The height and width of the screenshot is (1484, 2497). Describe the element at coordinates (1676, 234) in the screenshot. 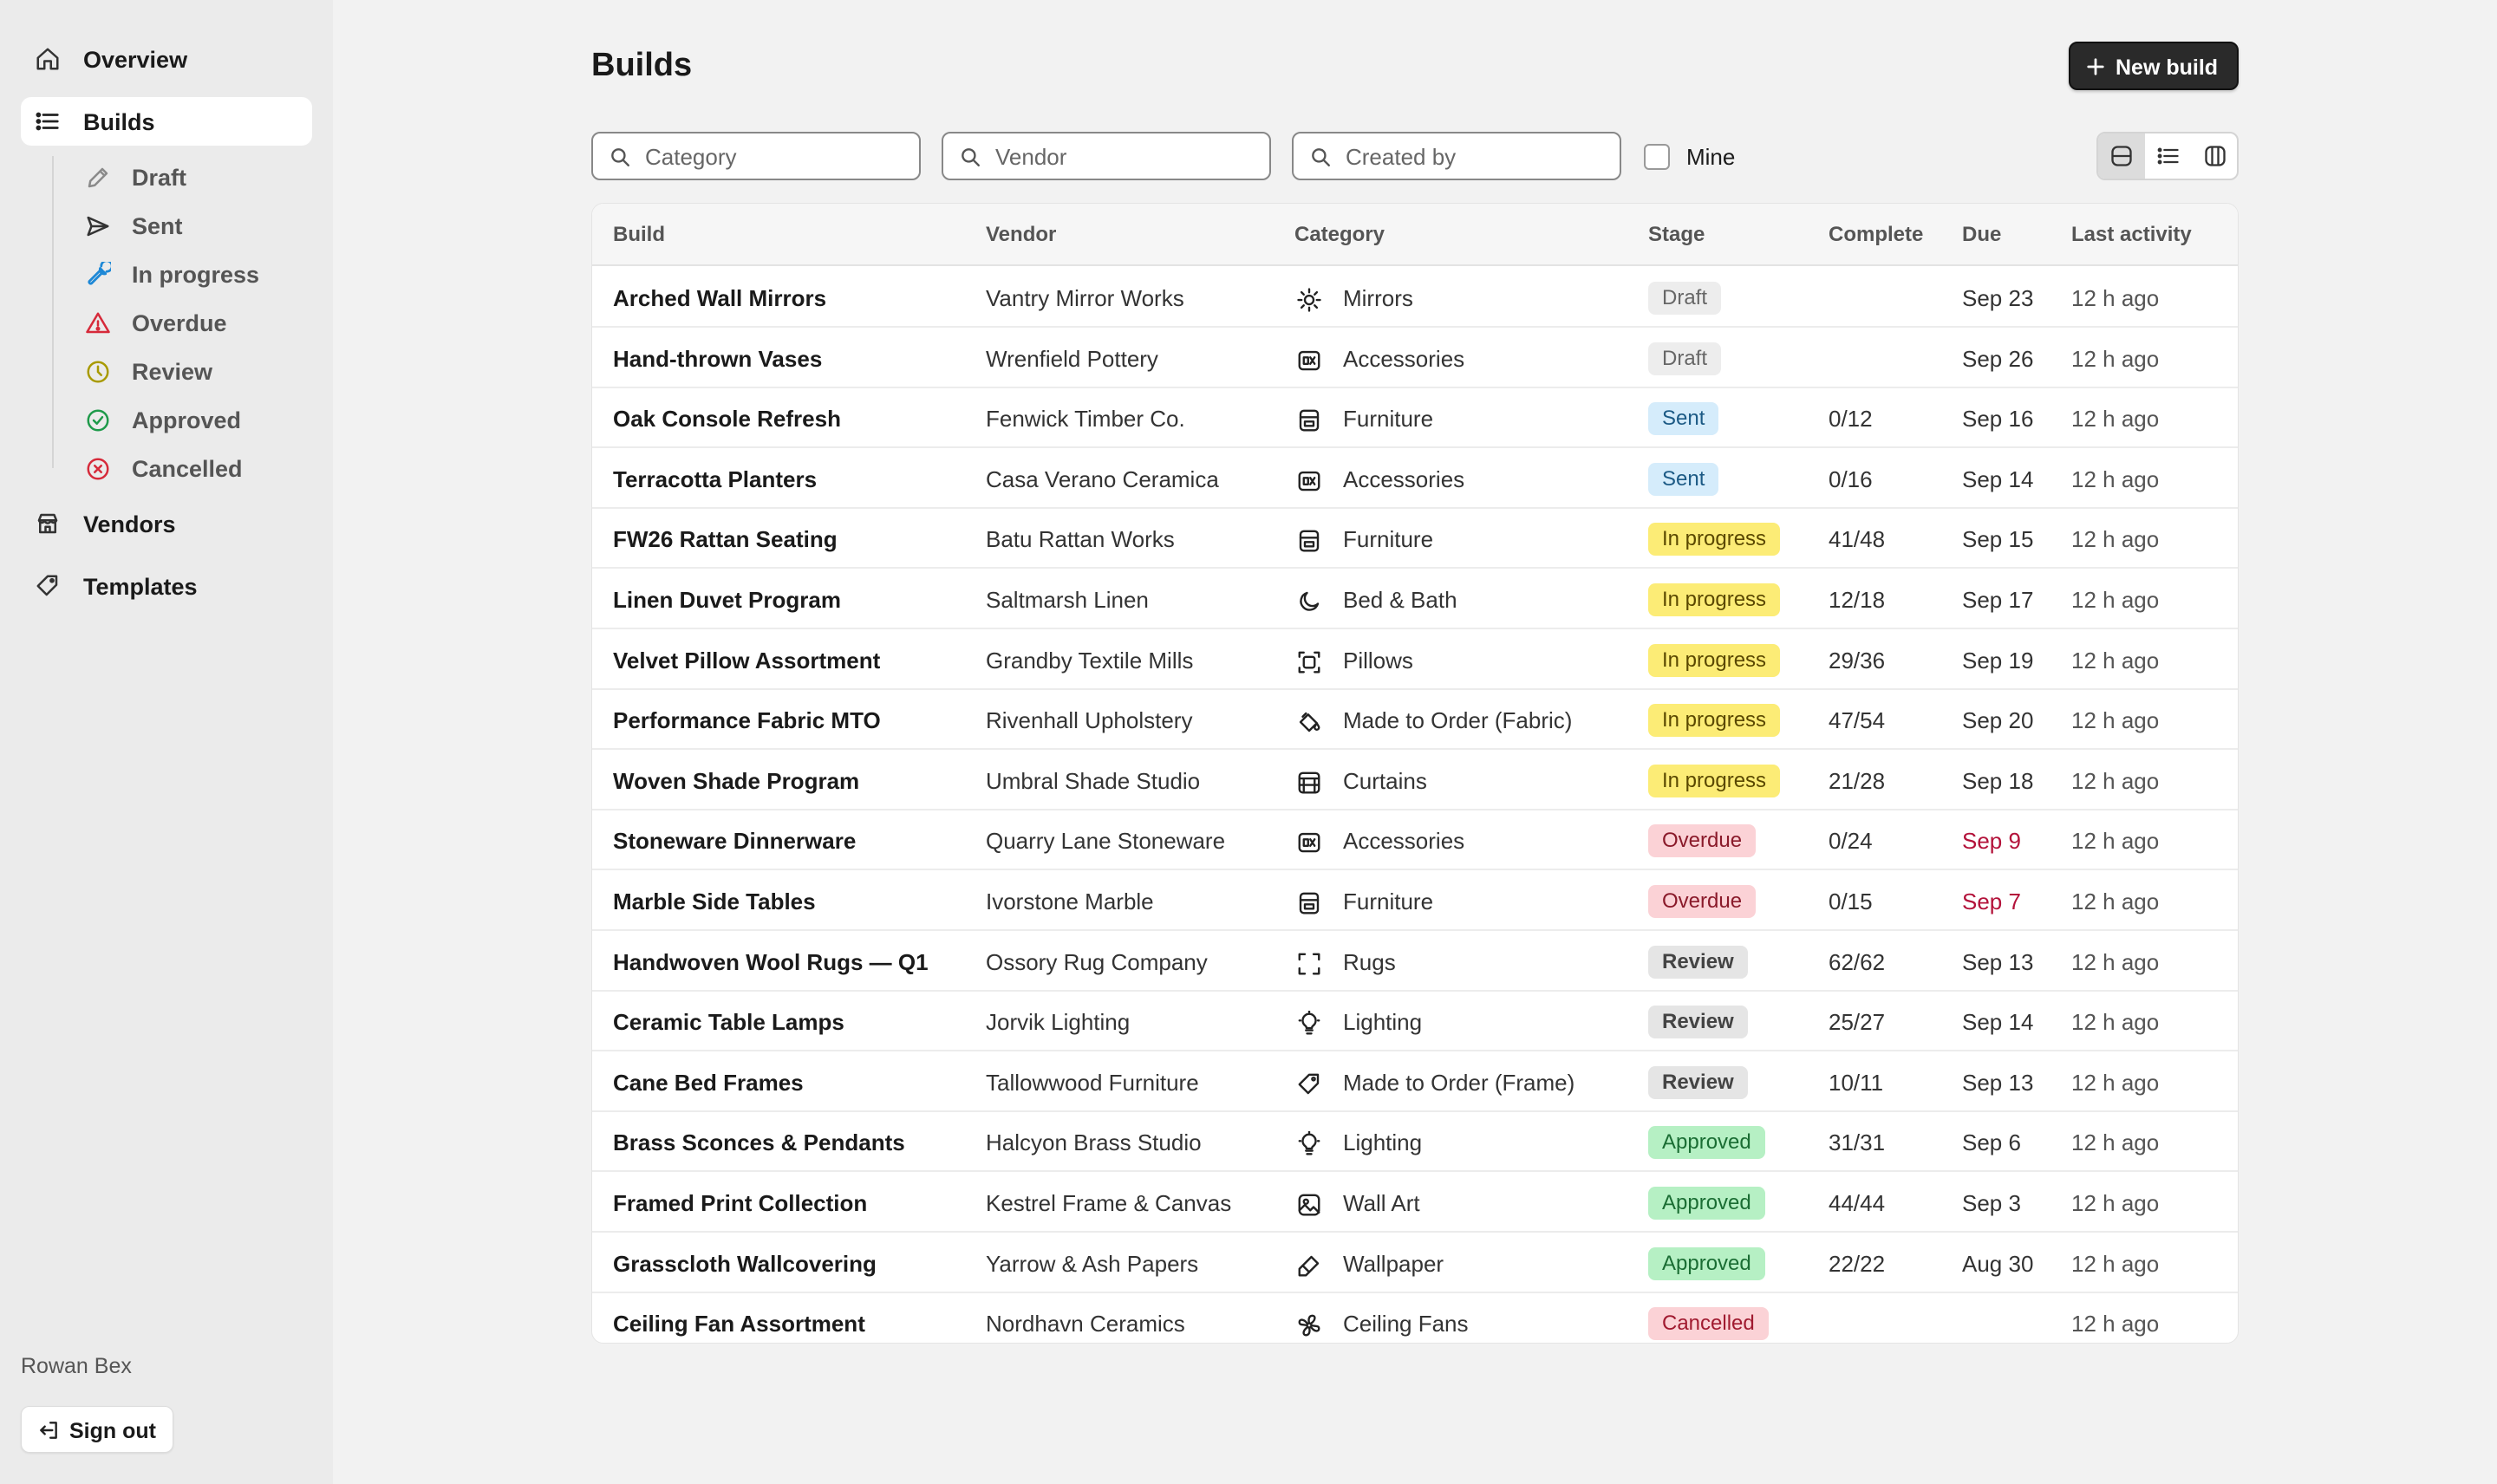

I see `column-header-stage: Stage` at that location.